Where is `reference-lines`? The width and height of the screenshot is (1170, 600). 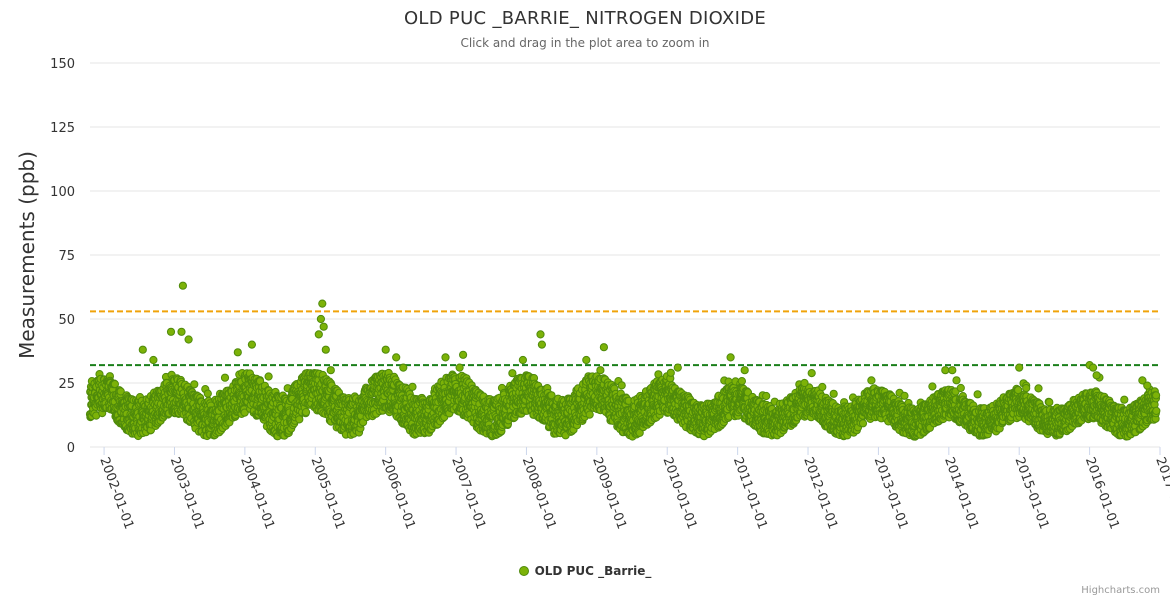 reference-lines is located at coordinates (625, 338).